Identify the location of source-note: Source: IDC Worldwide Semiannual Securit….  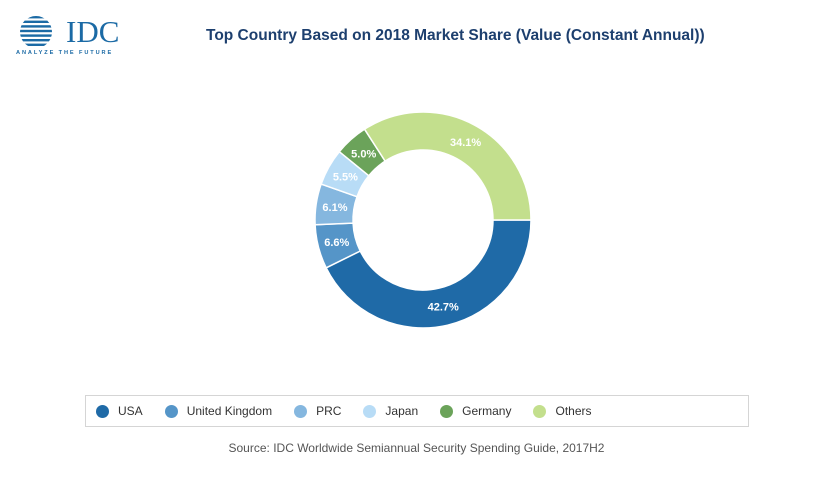
(416, 448).